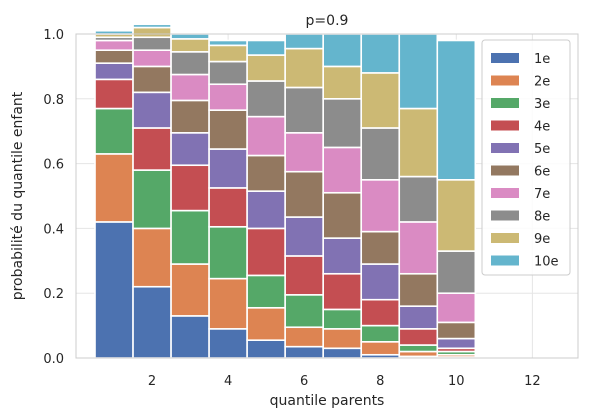 The width and height of the screenshot is (598, 420). Describe the element at coordinates (456, 381) in the screenshot. I see `x-tick-label: 10` at that location.